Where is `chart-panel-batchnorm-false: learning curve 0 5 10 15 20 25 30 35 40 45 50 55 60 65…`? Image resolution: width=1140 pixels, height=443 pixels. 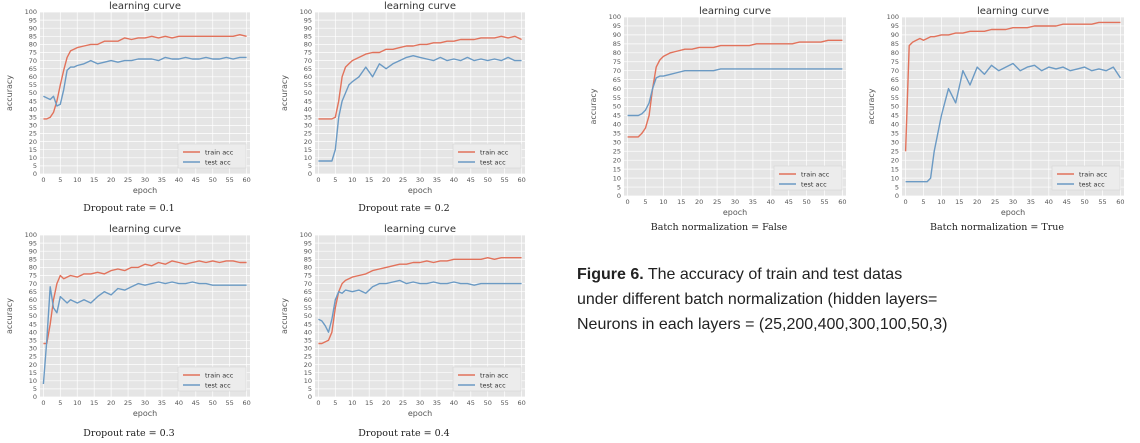
chart-panel-batchnorm-false: learning curve 0 5 10 15 20 25 30 35 40 45 50 55 60 65… is located at coordinates (719, 112).